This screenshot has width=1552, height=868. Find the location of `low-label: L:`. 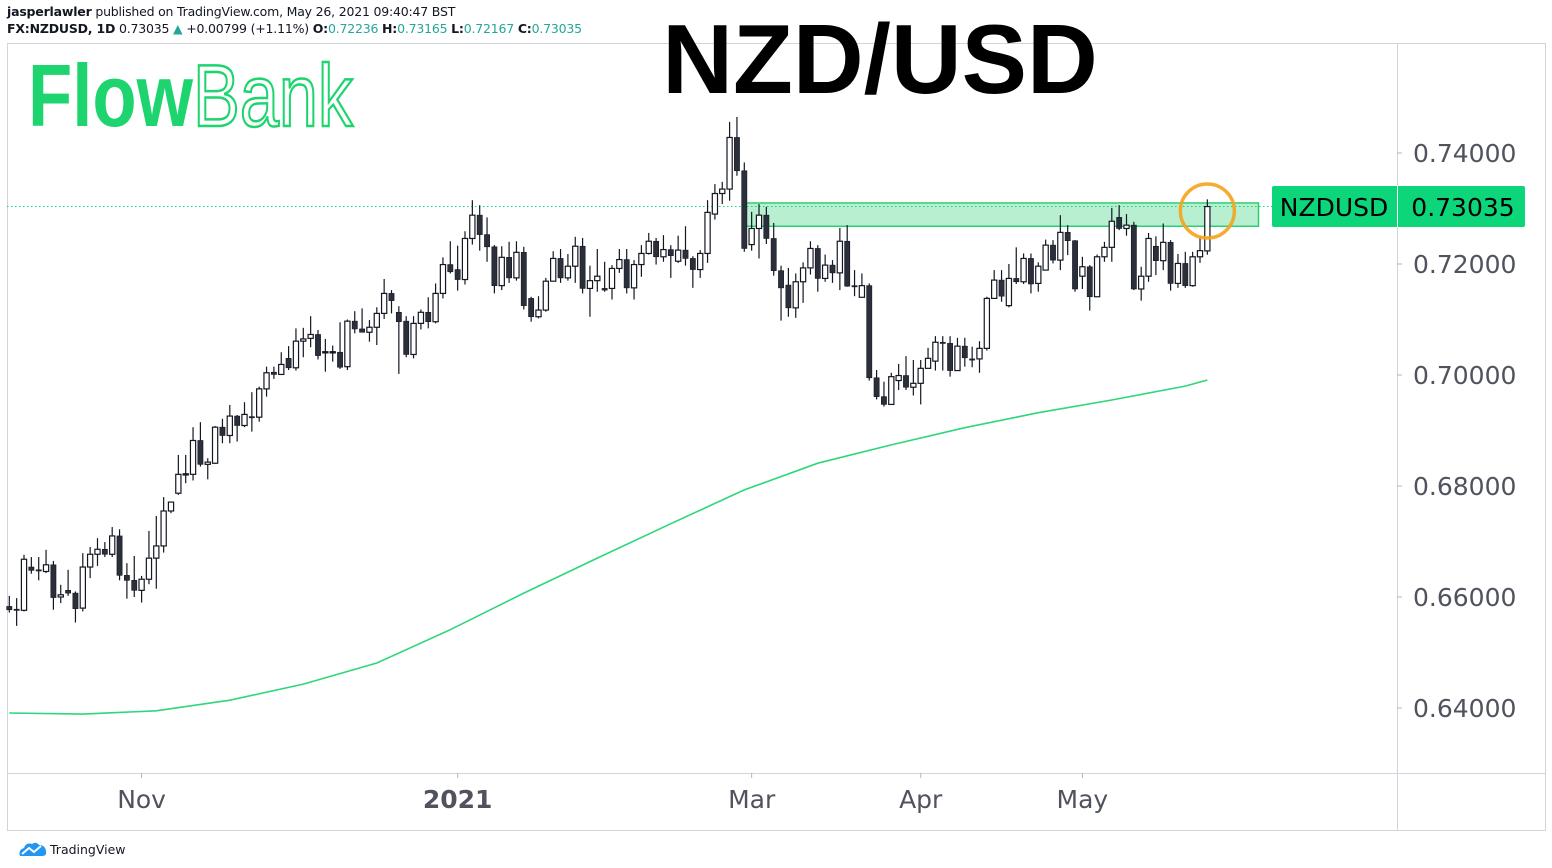

low-label: L: is located at coordinates (457, 28).